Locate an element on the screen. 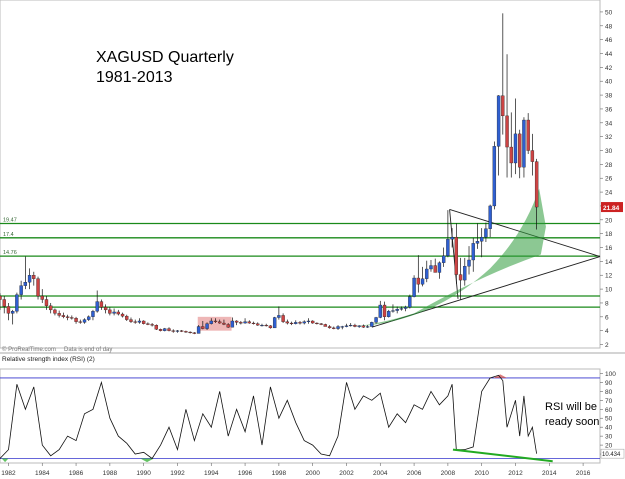 The image size is (625, 479). support-level-label: 19.47 is located at coordinates (10, 220).